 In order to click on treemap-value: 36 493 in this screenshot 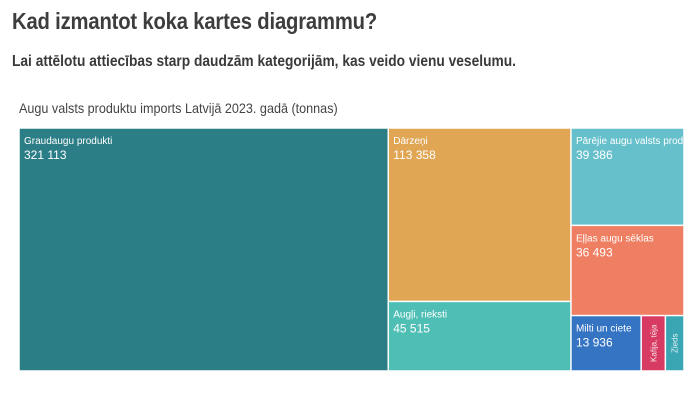, I will do `click(594, 252)`.